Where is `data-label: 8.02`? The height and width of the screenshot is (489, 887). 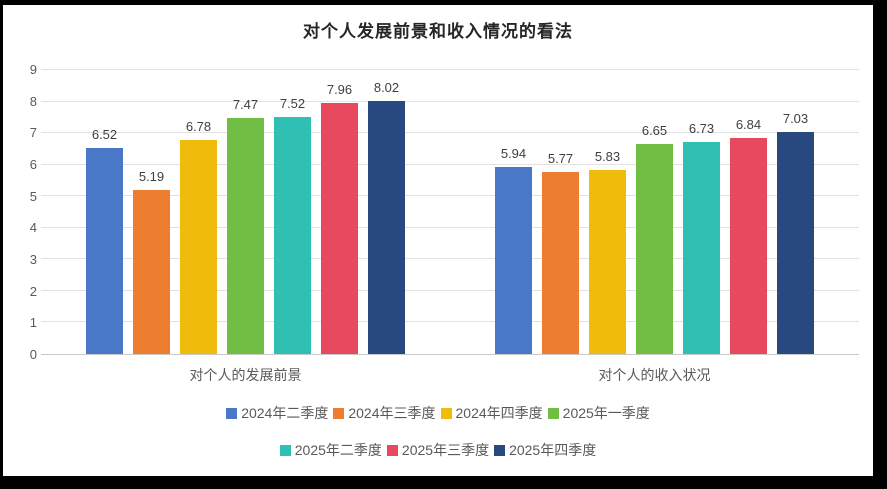
data-label: 8.02 is located at coordinates (386, 87).